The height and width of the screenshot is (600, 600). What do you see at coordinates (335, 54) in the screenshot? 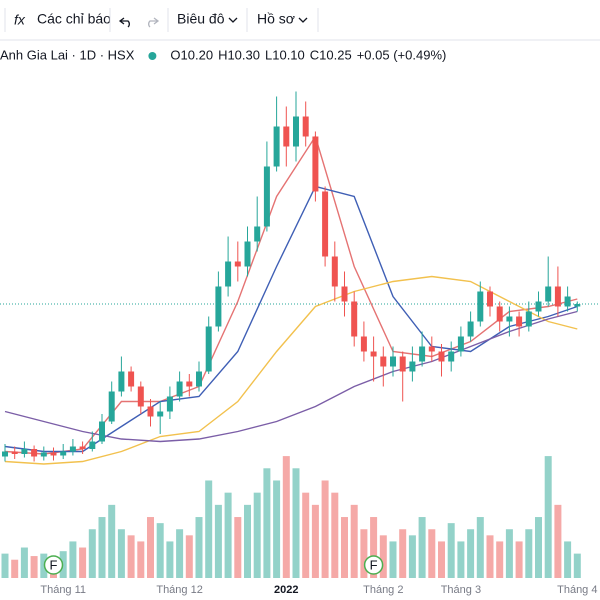
I see `ohlc-value: 10.25` at bounding box center [335, 54].